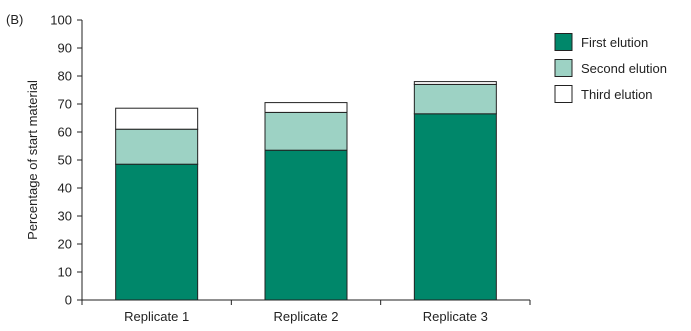 Image resolution: width=691 pixels, height=331 pixels. Describe the element at coordinates (14, 19) in the screenshot. I see `panel-label: (B)` at that location.